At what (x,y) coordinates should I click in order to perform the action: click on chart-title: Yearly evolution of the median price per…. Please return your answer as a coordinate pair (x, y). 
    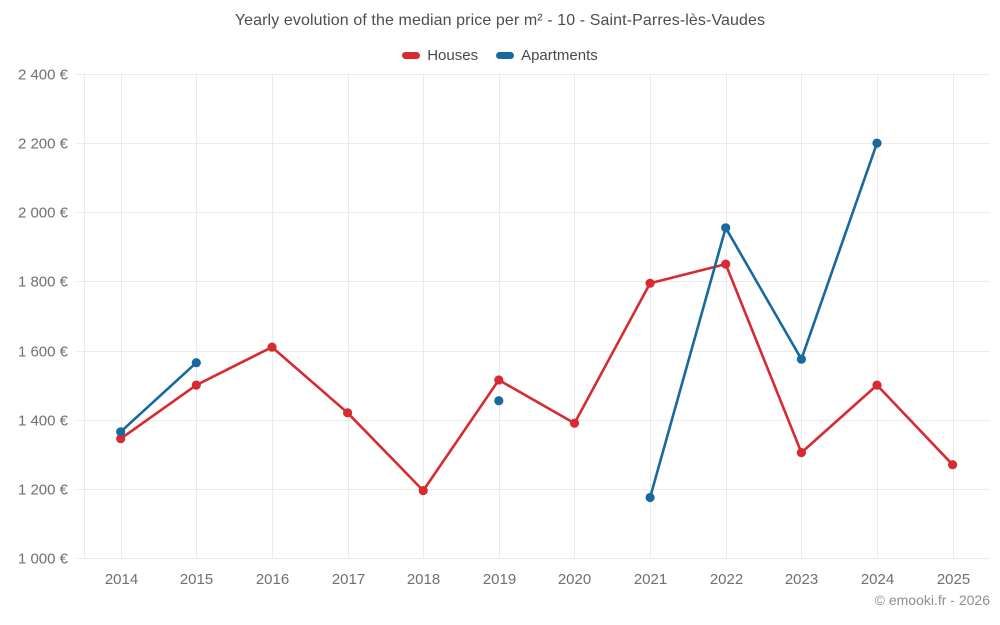
    Looking at the image, I should click on (500, 20).